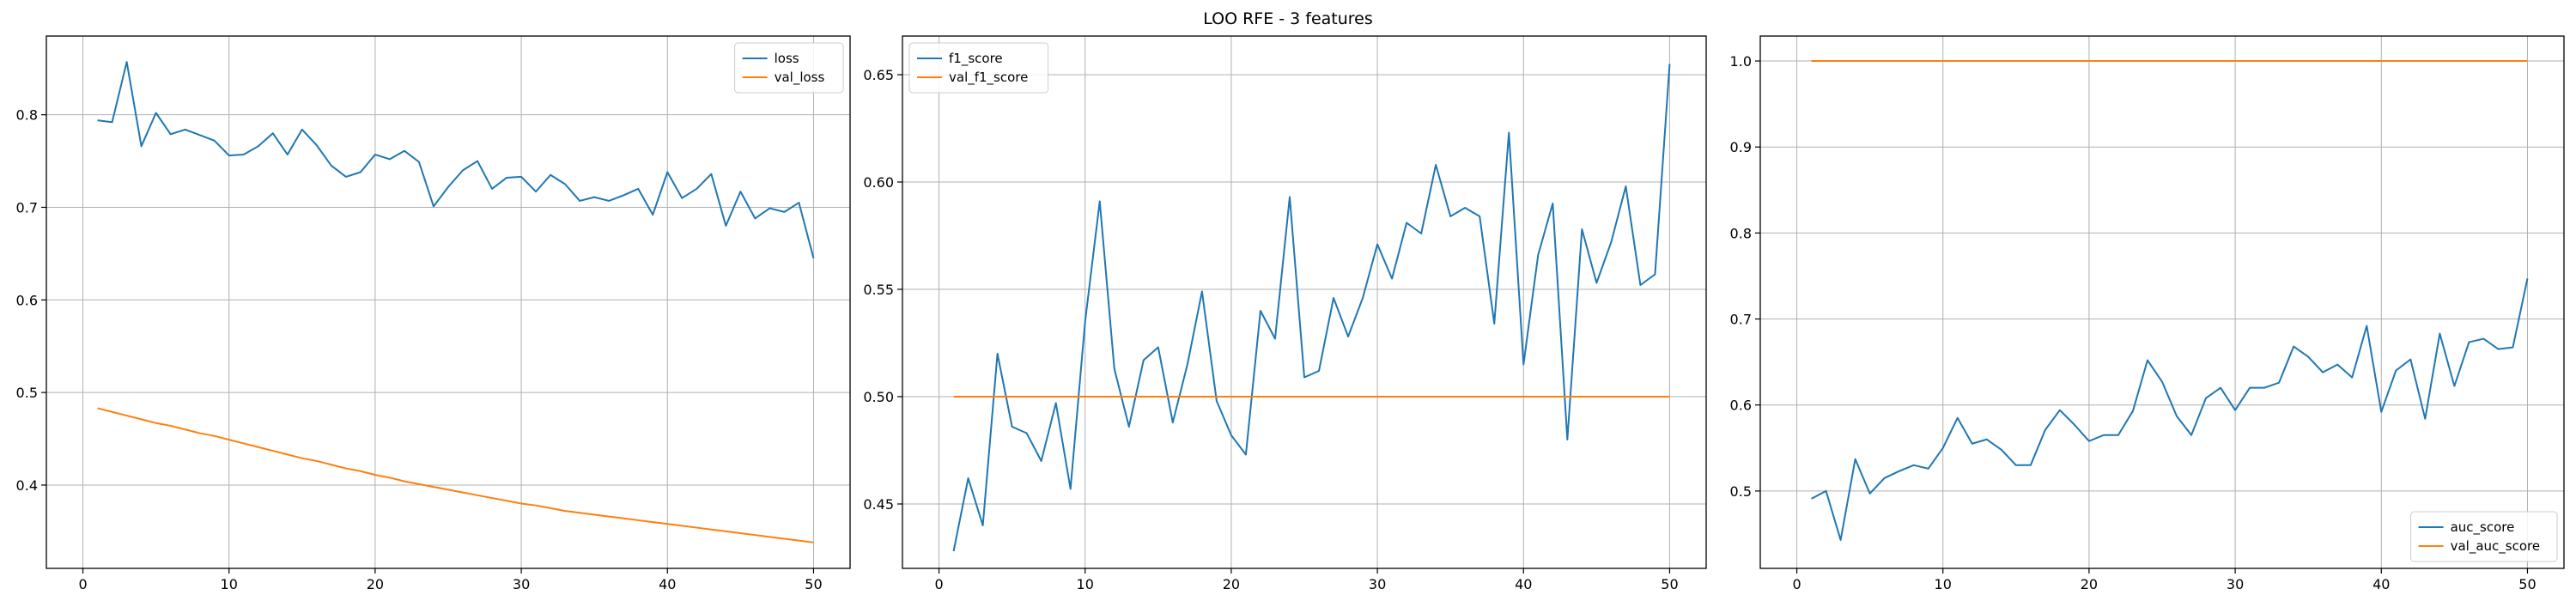  What do you see at coordinates (988, 78) in the screenshot?
I see `legend-label-val_f1_score: val_f1_score` at bounding box center [988, 78].